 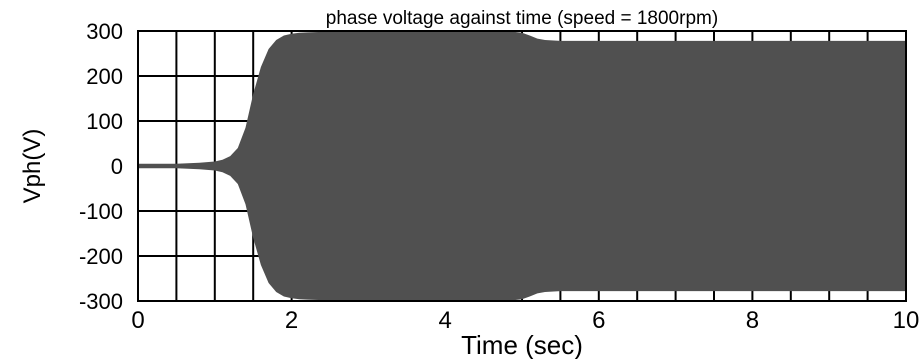 What do you see at coordinates (104, 31) in the screenshot?
I see `y-tick-label: 300` at bounding box center [104, 31].